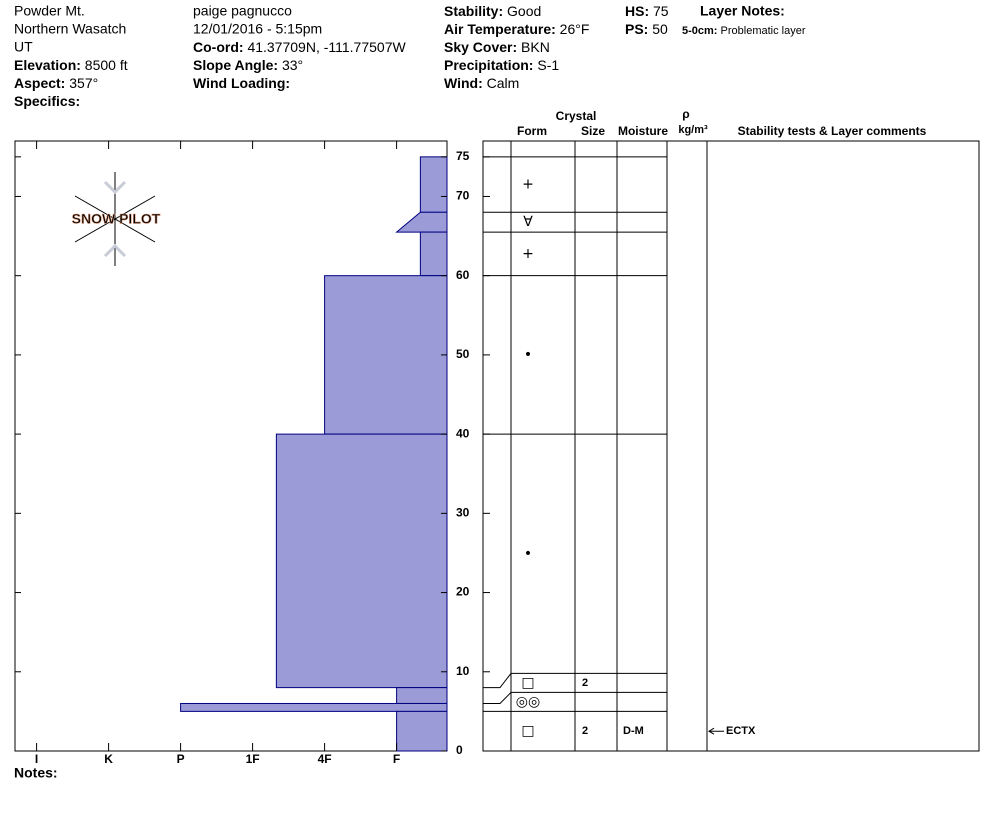 This screenshot has width=994, height=840. What do you see at coordinates (741, 731) in the screenshot?
I see `stability-test: ECTX` at bounding box center [741, 731].